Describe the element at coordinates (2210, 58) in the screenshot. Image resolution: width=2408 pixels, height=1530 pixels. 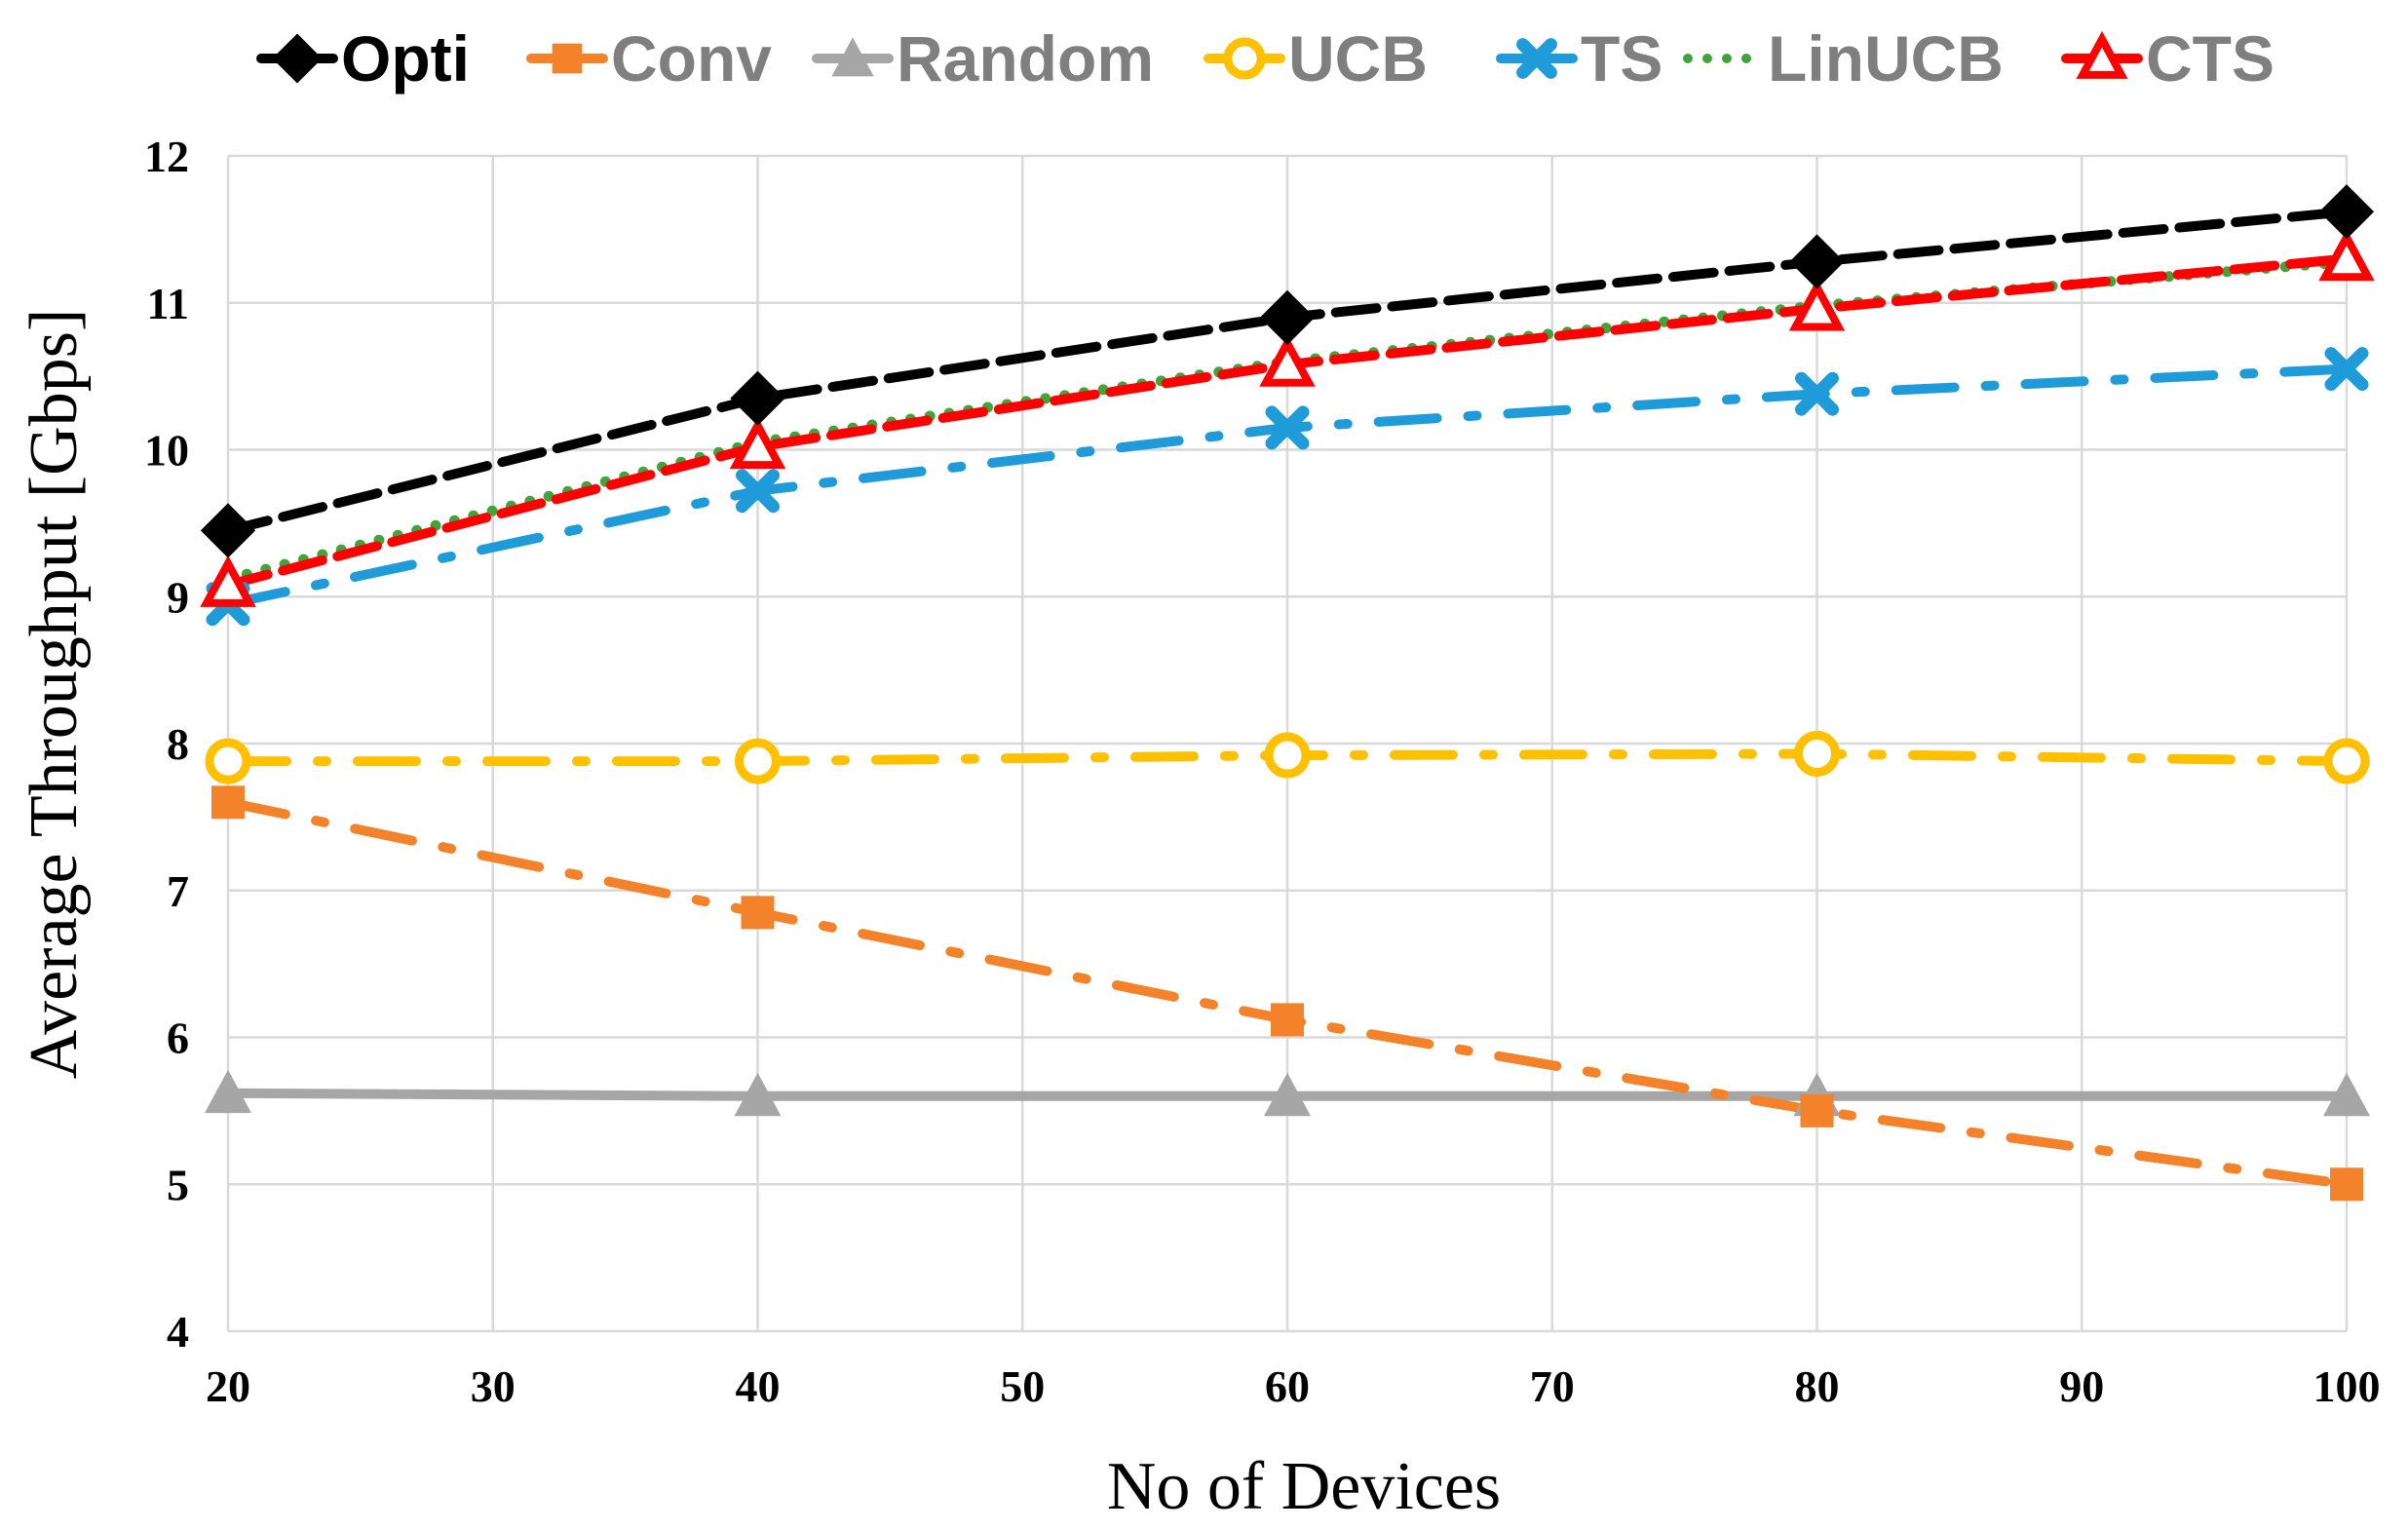
I see `legend-label-cts: CTS` at that location.